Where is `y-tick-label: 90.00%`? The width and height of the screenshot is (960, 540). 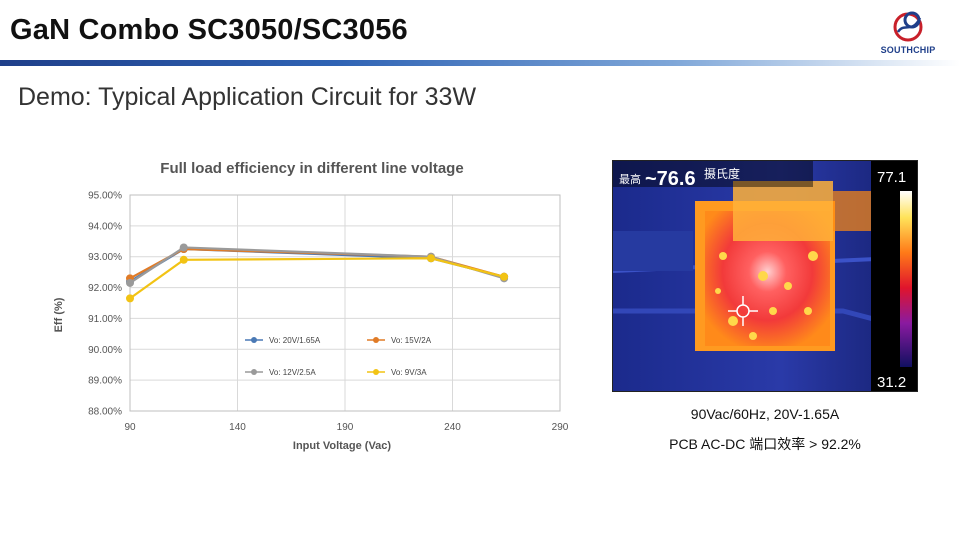 y-tick-label: 90.00% is located at coordinates (105, 350).